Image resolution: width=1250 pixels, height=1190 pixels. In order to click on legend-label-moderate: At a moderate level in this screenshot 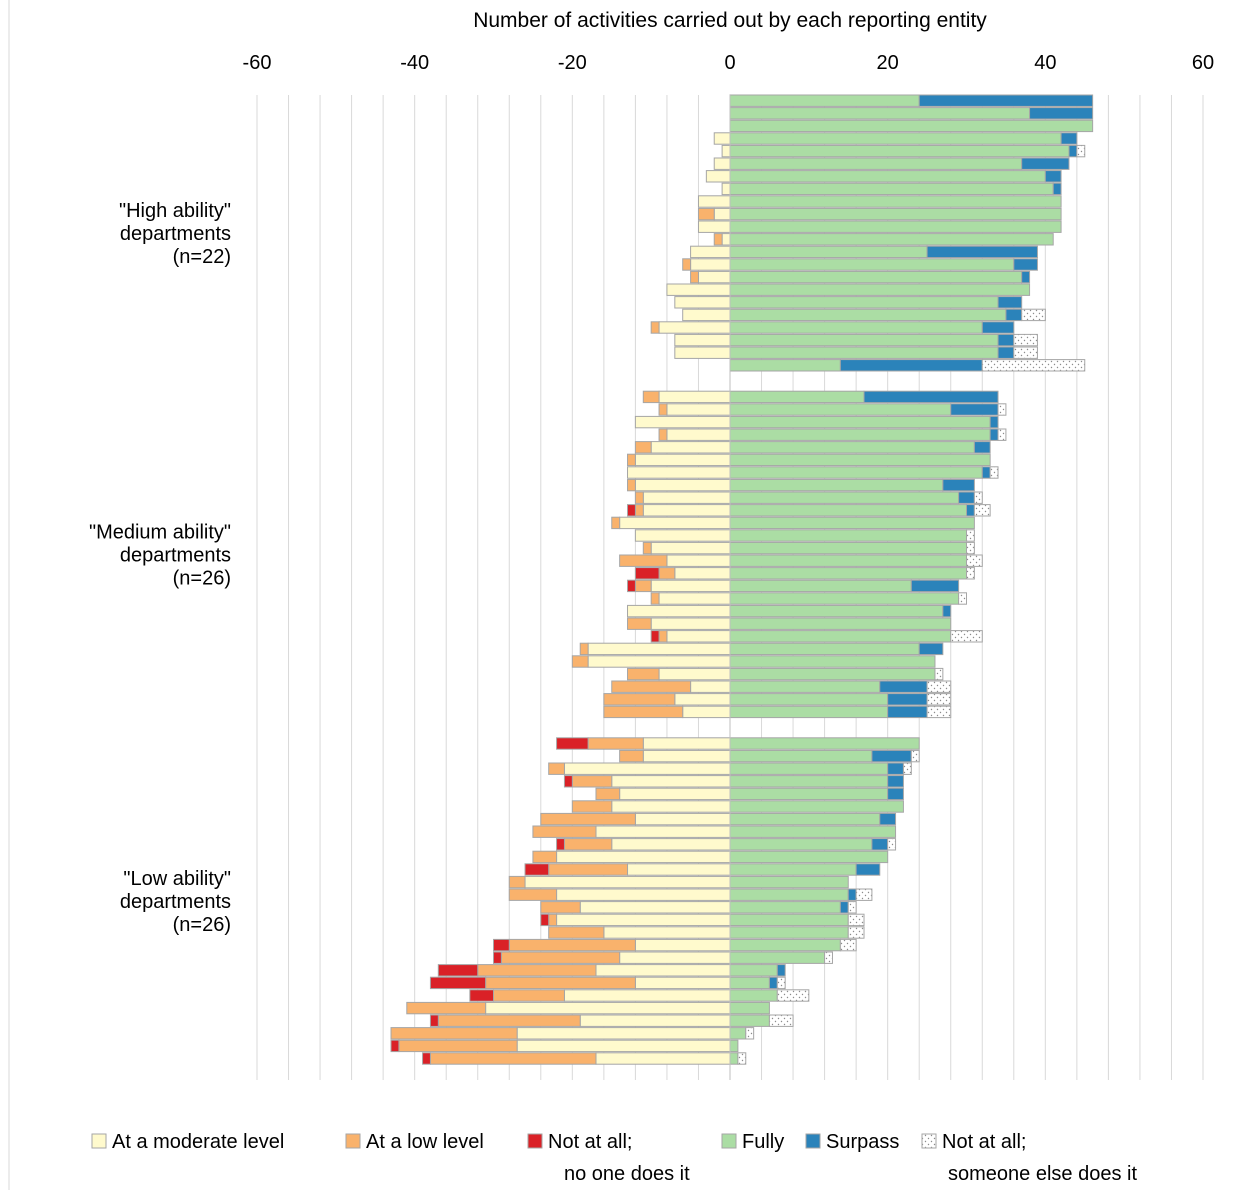, I will do `click(198, 1142)`.